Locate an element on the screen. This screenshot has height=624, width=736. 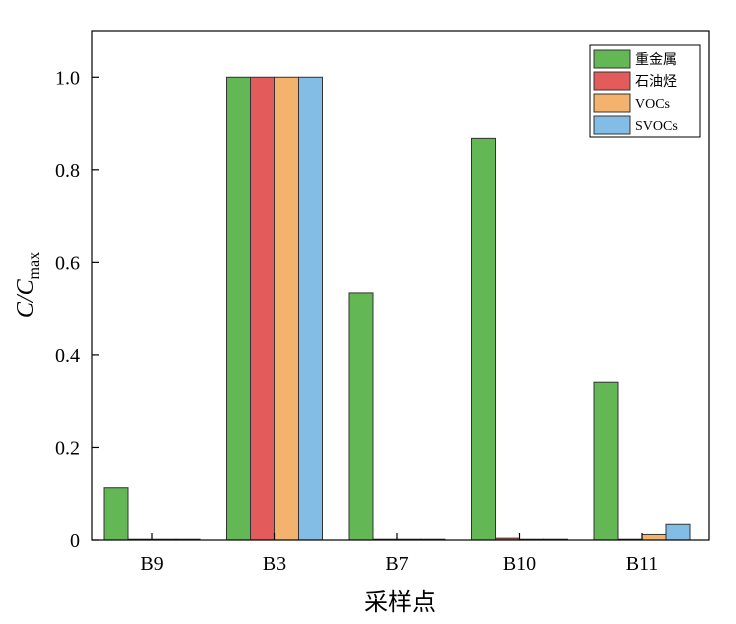
x-axis-title: 采样点 is located at coordinates (400, 602).